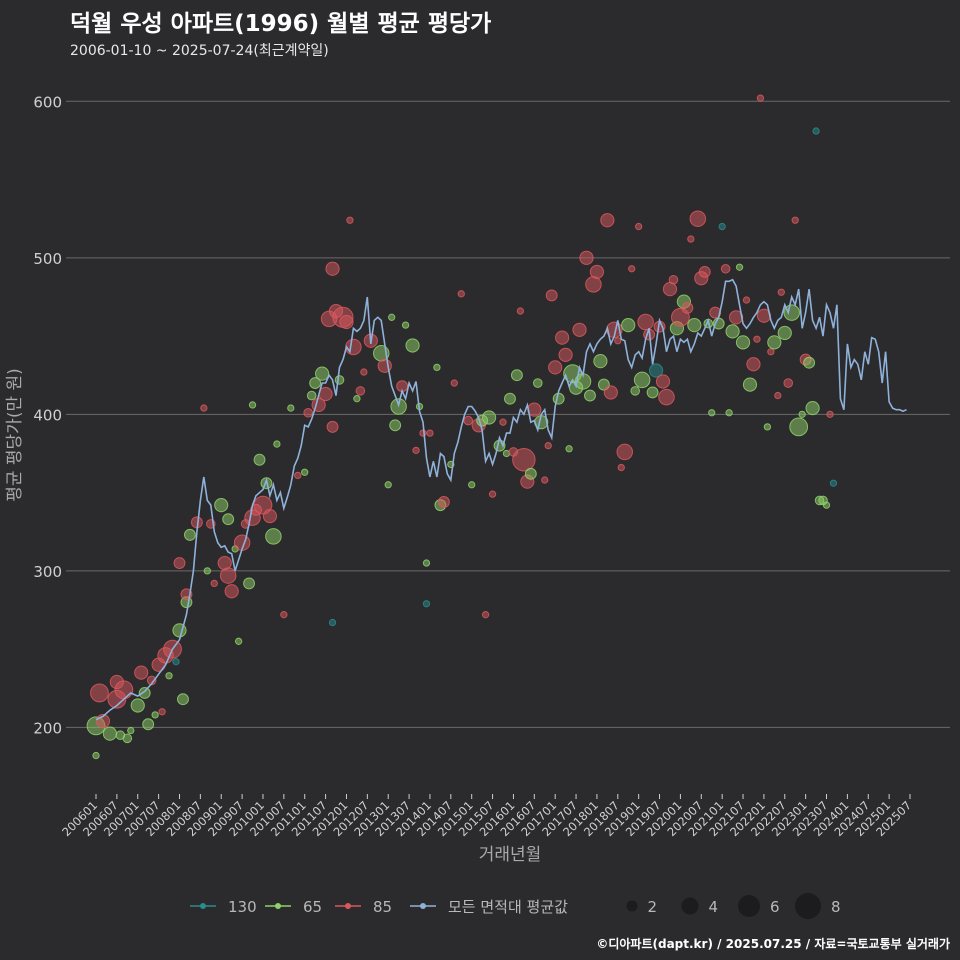 The width and height of the screenshot is (960, 960). I want to click on legend-label: 85, so click(382, 907).